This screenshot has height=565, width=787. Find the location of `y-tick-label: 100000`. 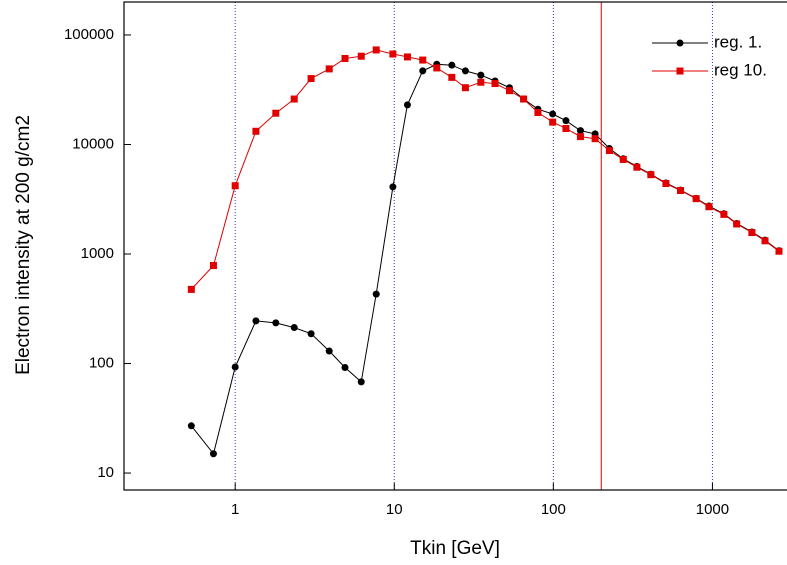

y-tick-label: 100000 is located at coordinates (89, 34).